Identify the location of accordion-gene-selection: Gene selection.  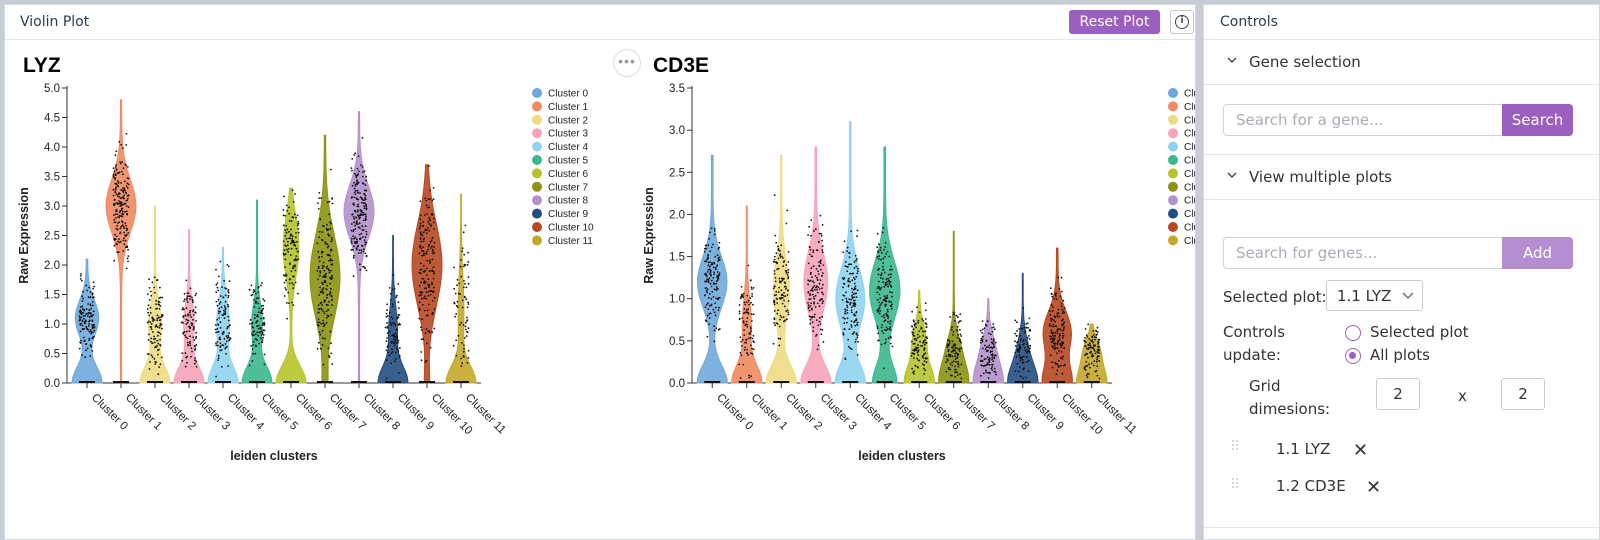
(1401, 62).